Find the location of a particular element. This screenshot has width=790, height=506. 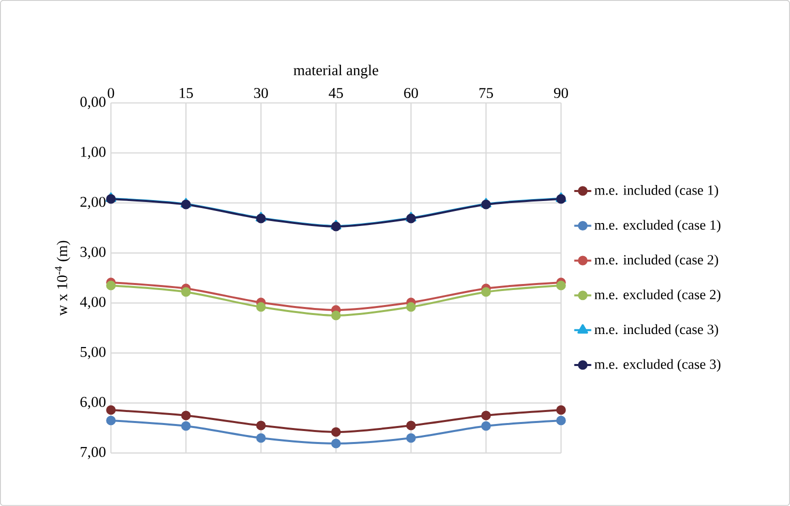

legend-label: m.e. included (case 2) is located at coordinates (656, 261).